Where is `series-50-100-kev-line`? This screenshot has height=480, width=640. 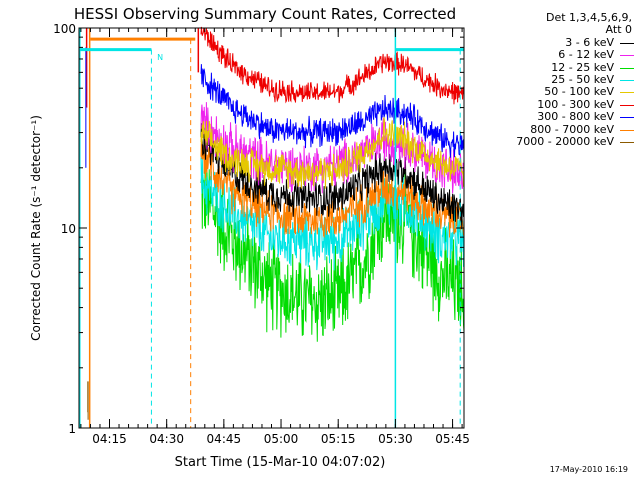
series-50-100-kev-line is located at coordinates (332, 152).